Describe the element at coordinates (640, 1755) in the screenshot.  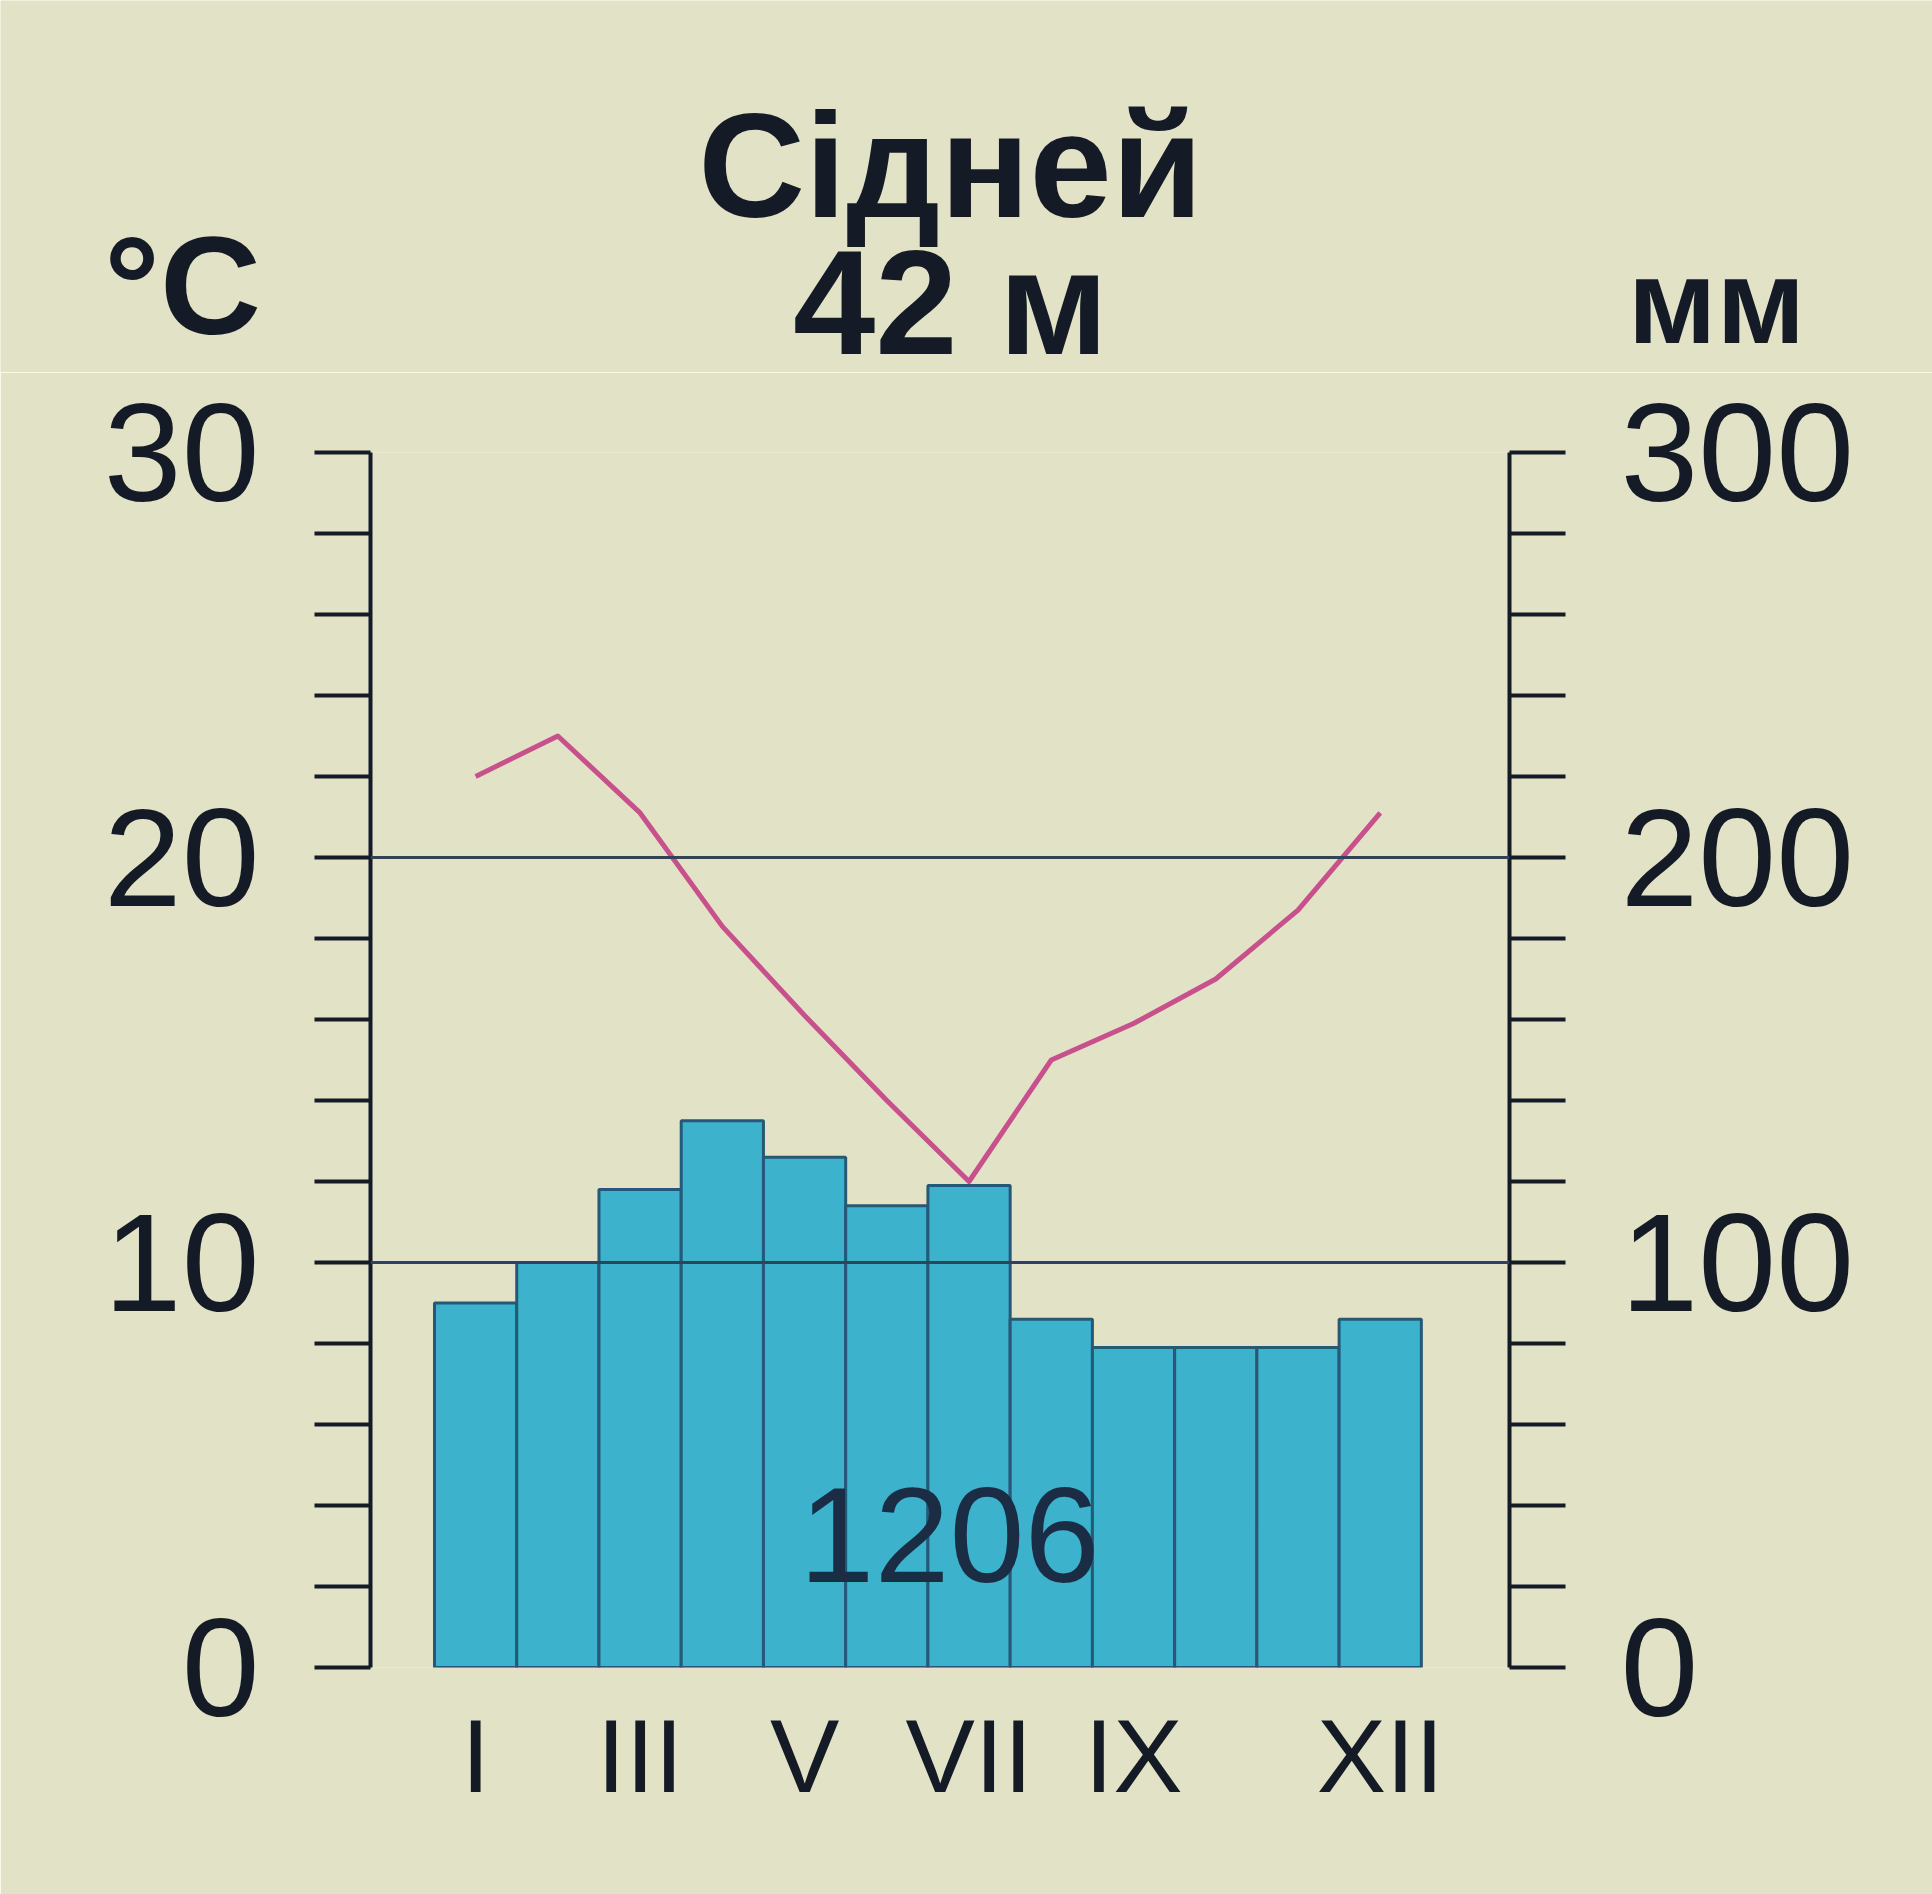
I see `x-tick-label: III` at that location.